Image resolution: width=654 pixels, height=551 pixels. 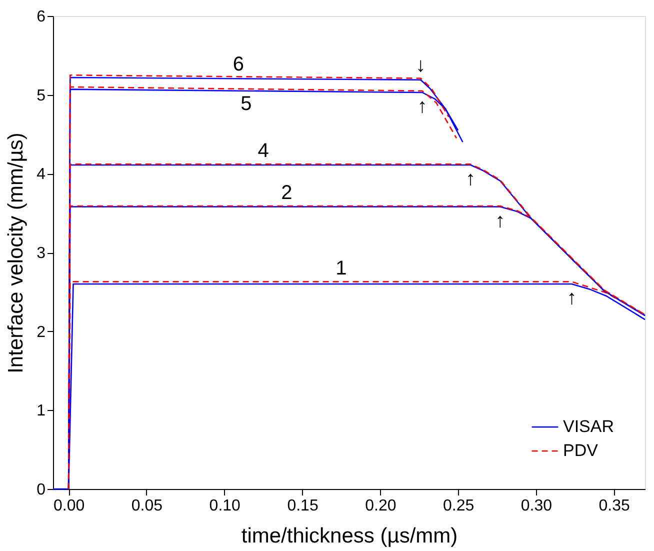 What do you see at coordinates (16, 253) in the screenshot?
I see `y-axis-title: Interface velocity (mm/µs)` at bounding box center [16, 253].